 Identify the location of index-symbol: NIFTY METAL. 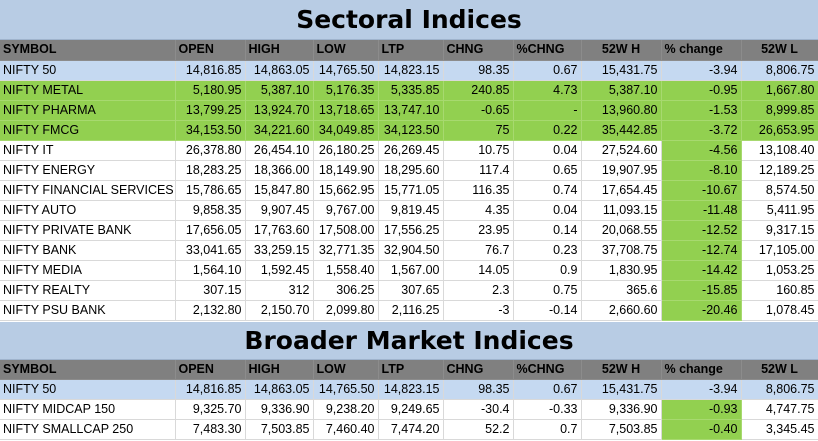
(88, 90).